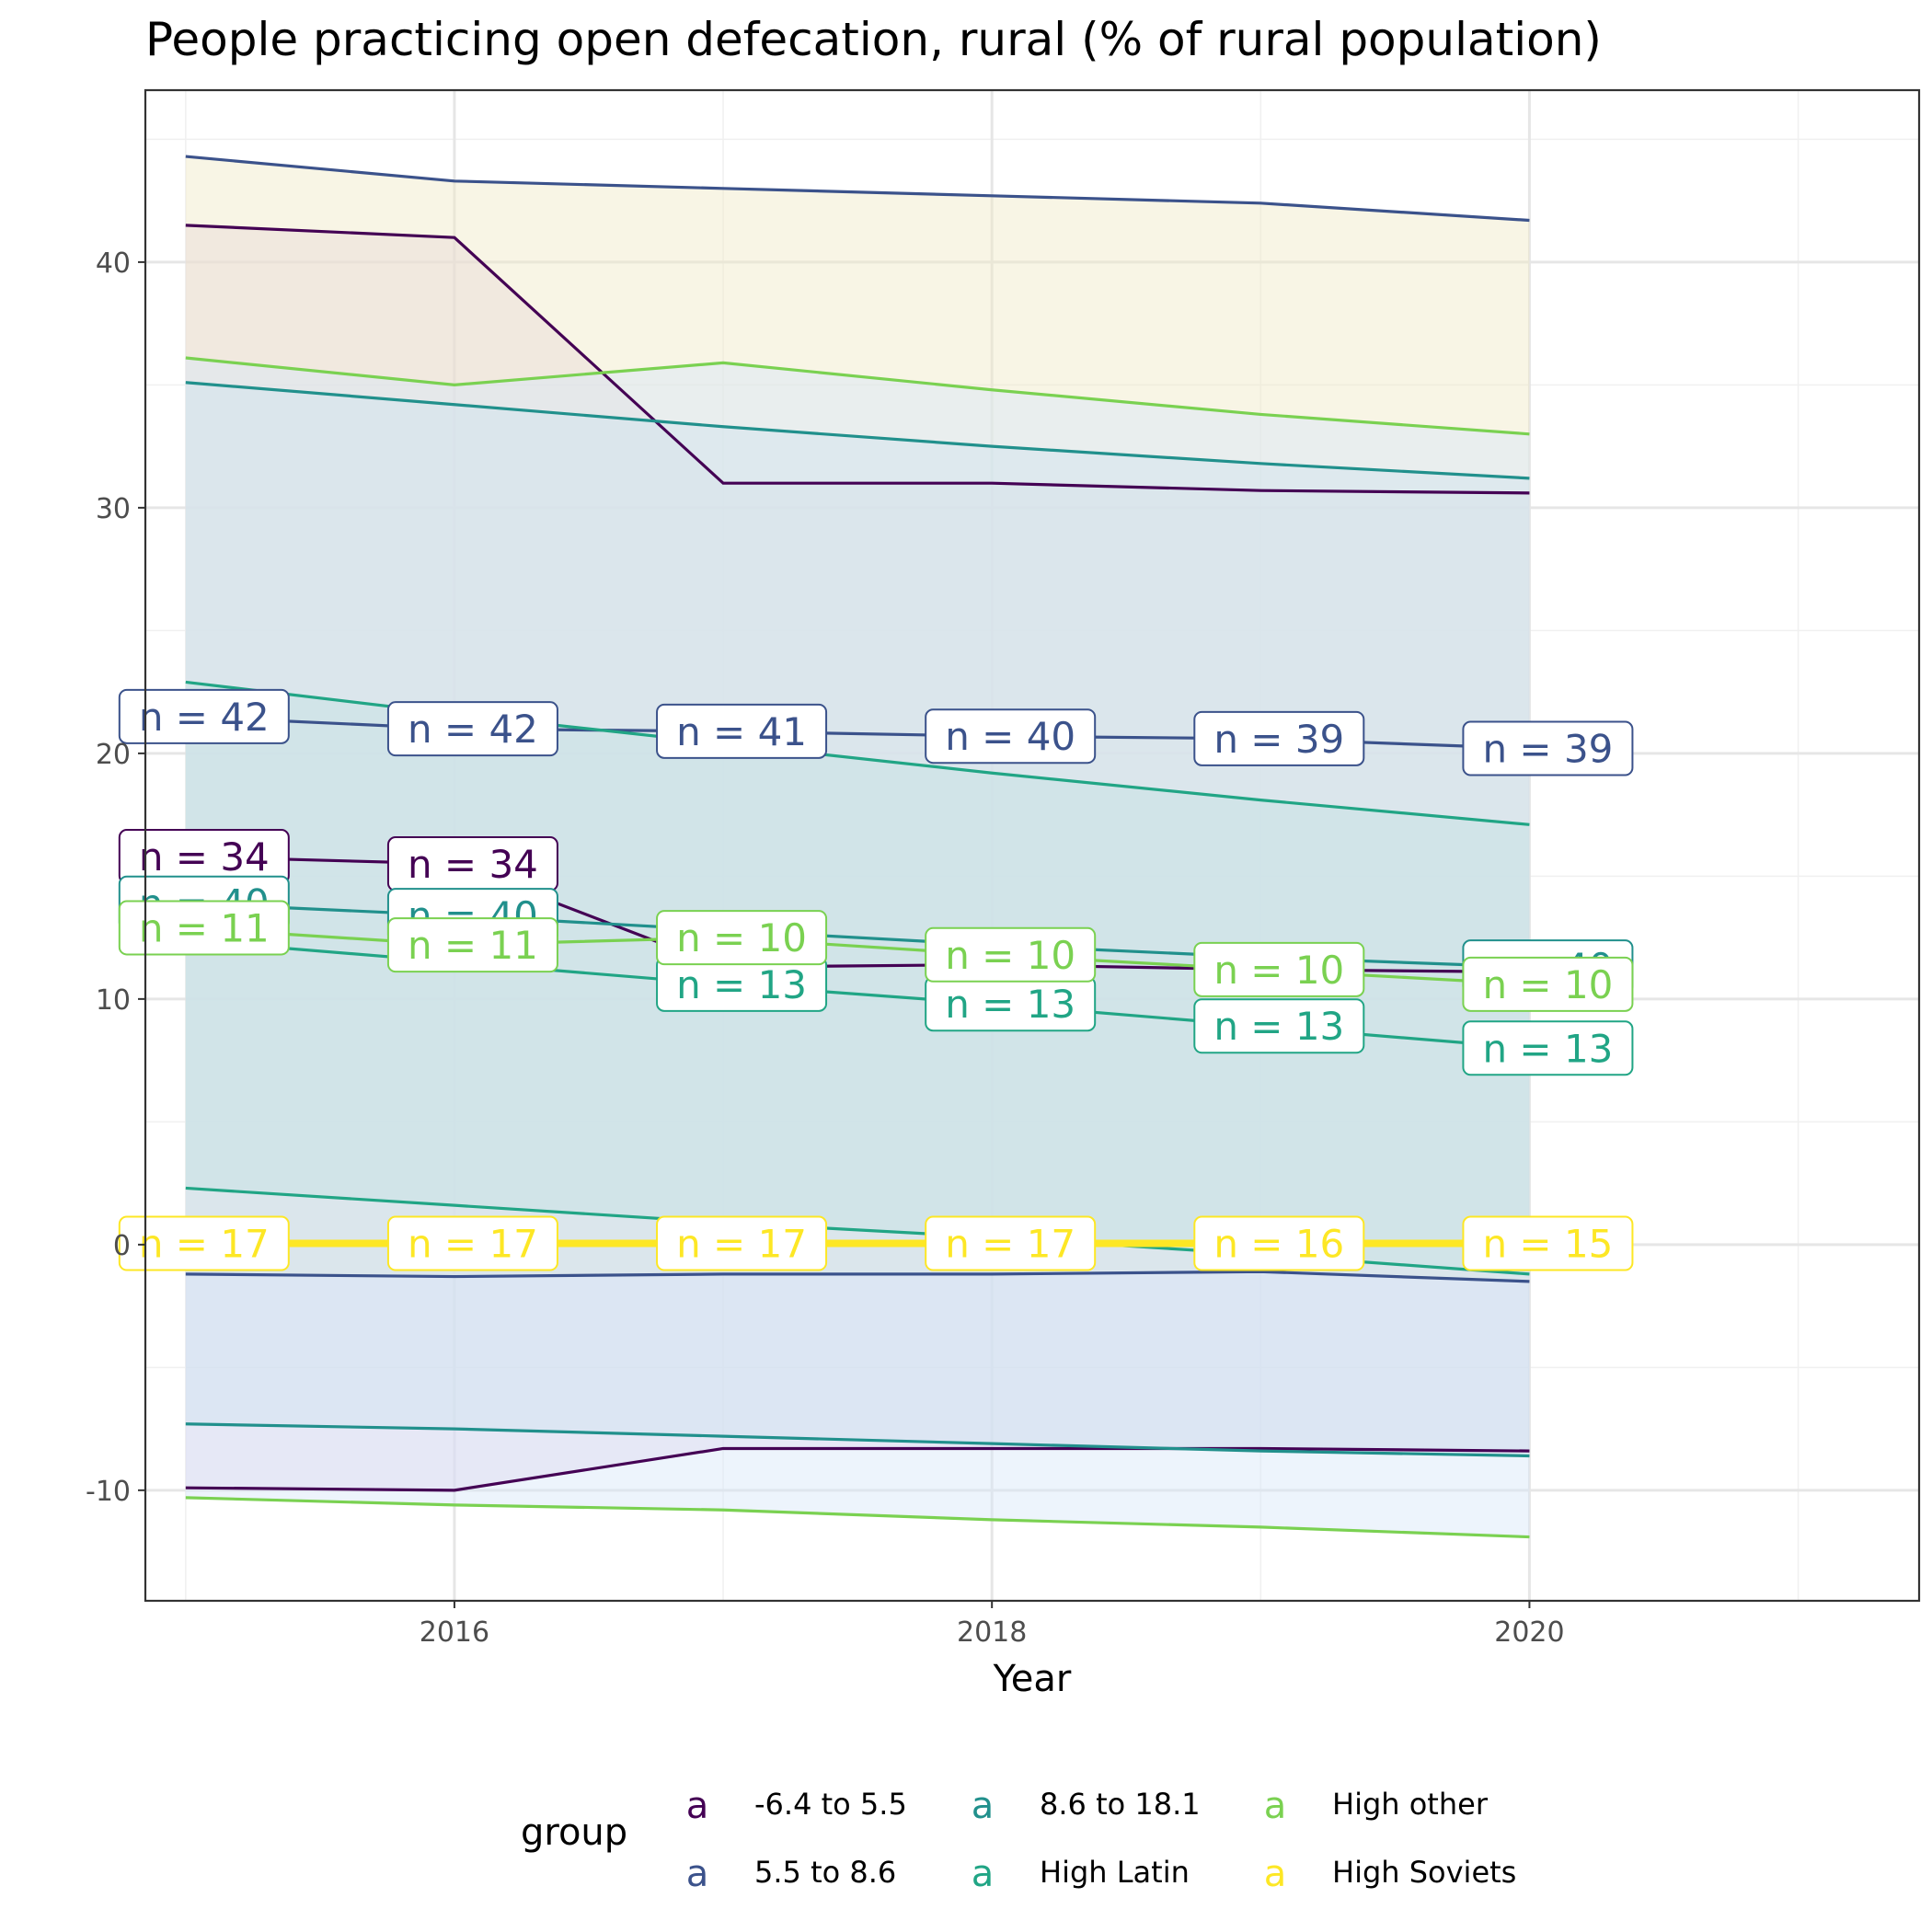 Image resolution: width=1932 pixels, height=1932 pixels. I want to click on legend-label: High Latin, so click(1115, 1872).